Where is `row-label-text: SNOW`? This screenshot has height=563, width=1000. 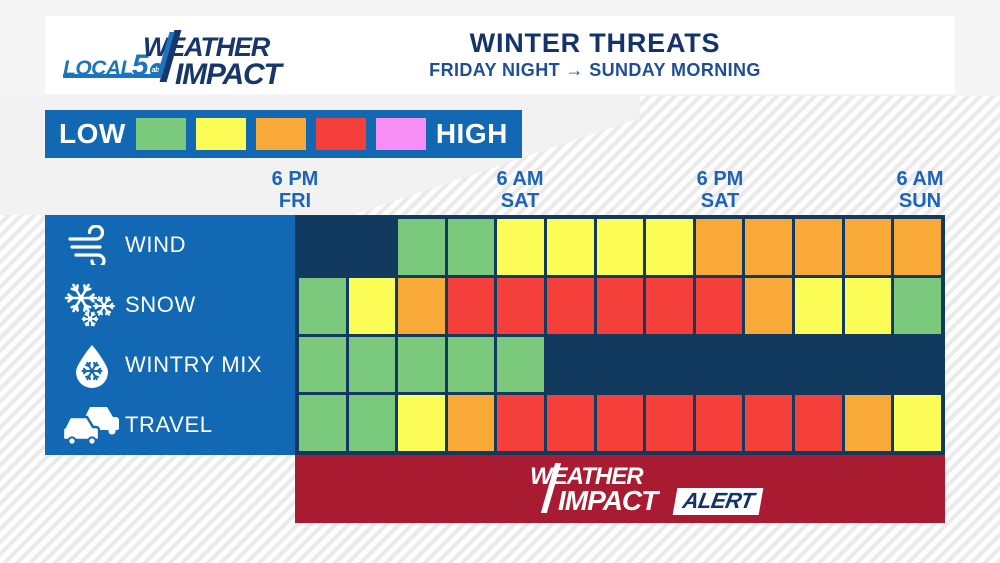
row-label-text: SNOW is located at coordinates (160, 304).